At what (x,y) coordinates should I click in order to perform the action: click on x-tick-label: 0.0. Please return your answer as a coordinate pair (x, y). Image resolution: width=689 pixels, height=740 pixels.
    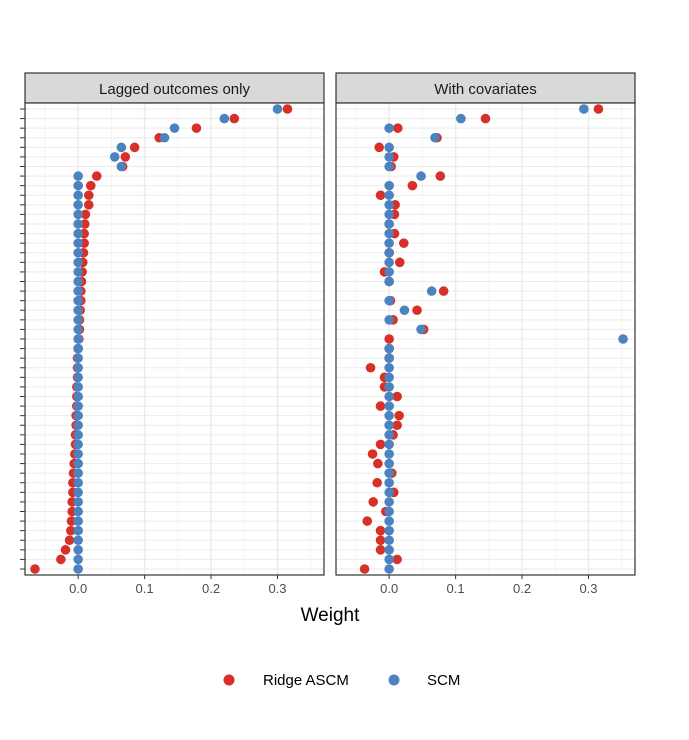
    Looking at the image, I should click on (389, 588).